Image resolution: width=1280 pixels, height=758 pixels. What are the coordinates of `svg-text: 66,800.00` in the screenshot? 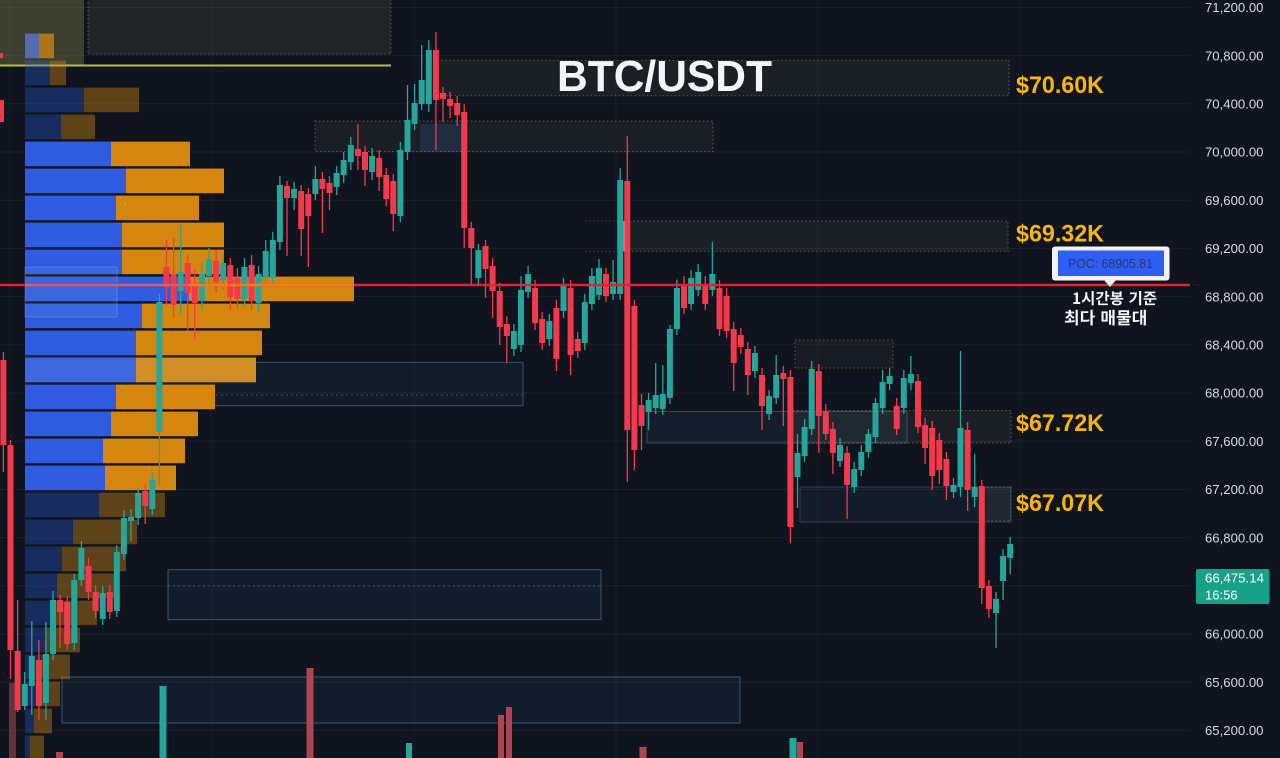 It's located at (1234, 537).